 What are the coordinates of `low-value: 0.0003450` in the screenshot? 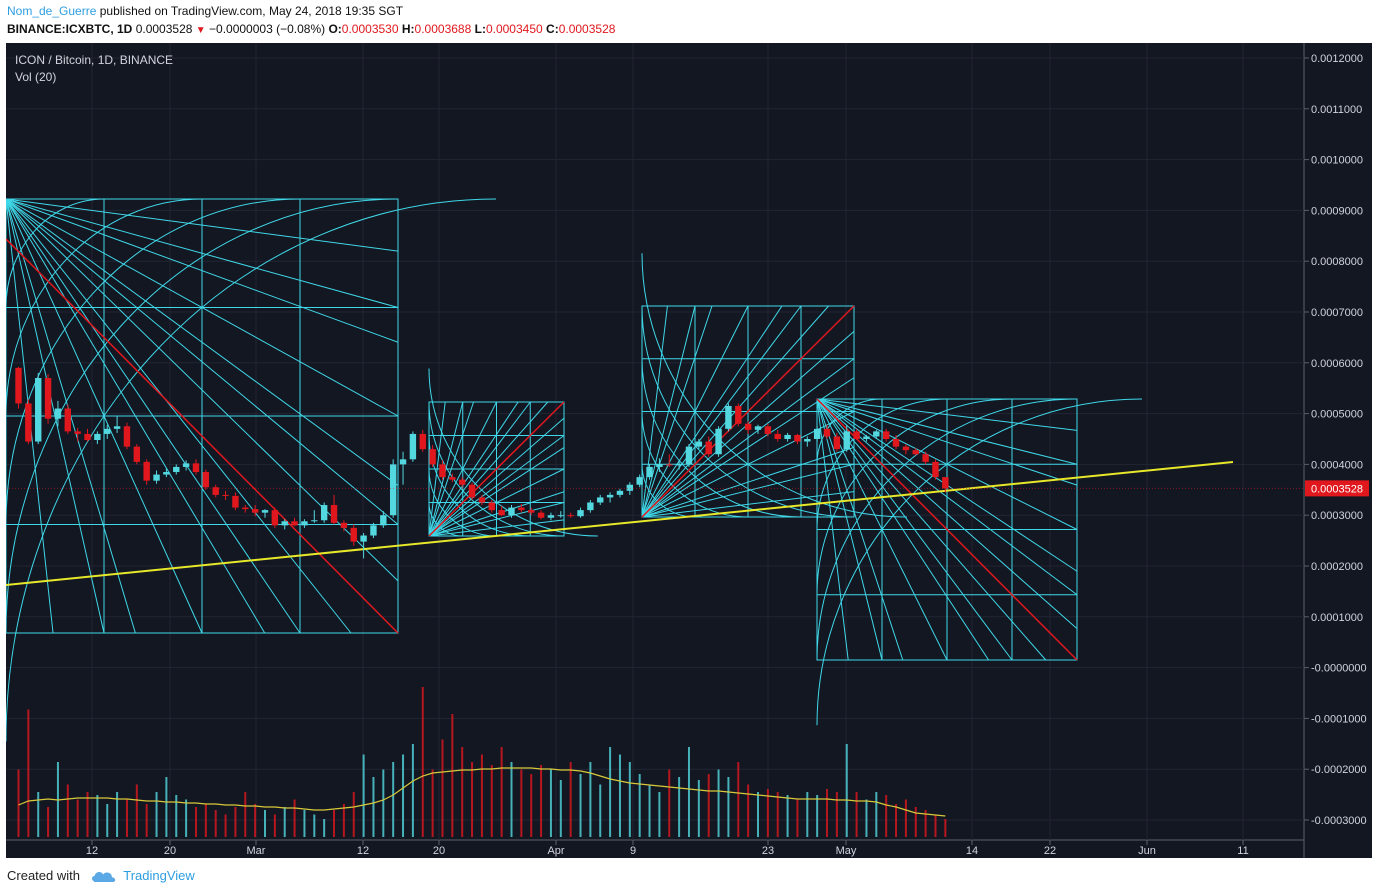 It's located at (514, 29).